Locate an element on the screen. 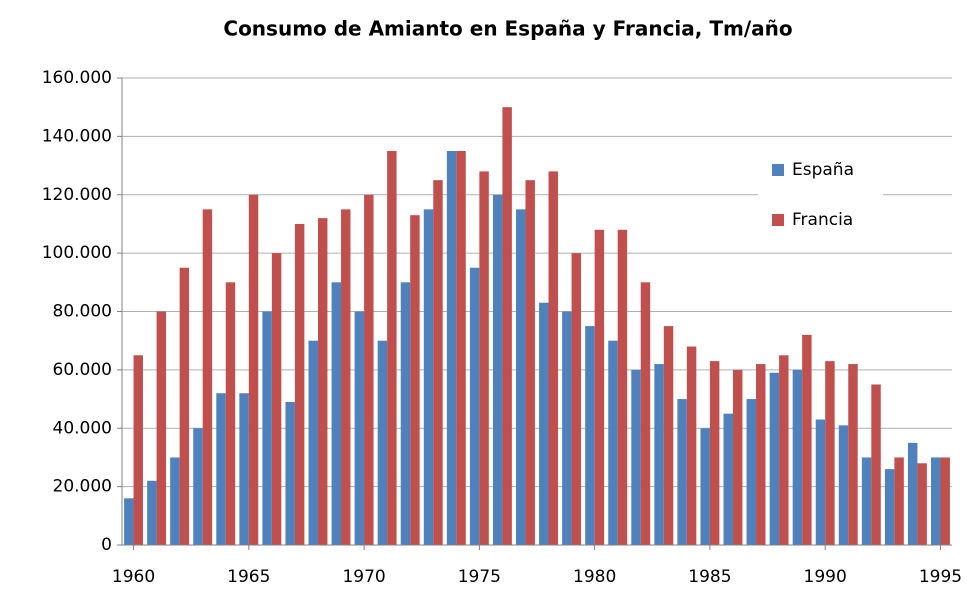 This screenshot has width=969, height=590. y-tick-label: 140.000 is located at coordinates (77, 136).